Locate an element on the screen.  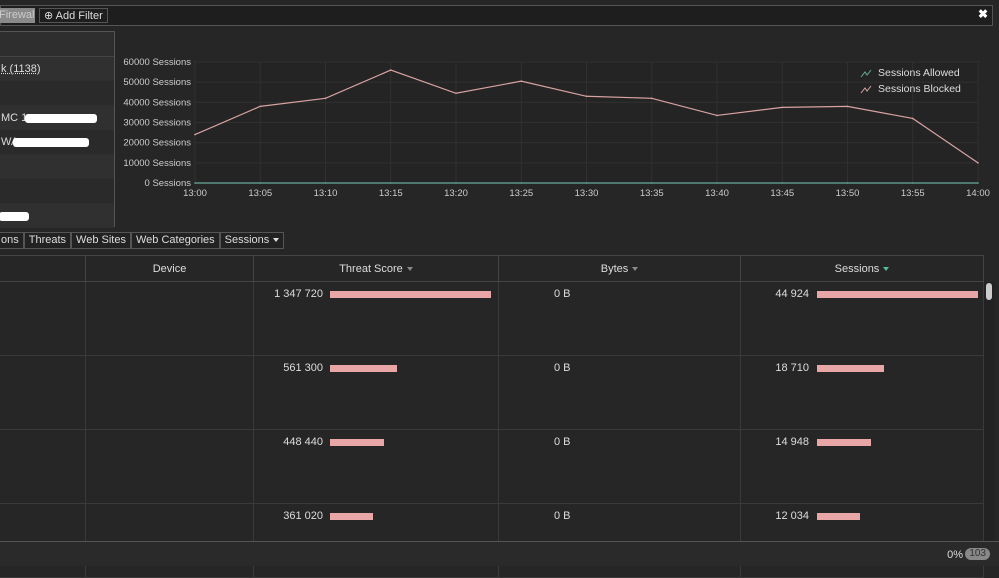
threat-score-cell: 448 440 is located at coordinates (376, 467).